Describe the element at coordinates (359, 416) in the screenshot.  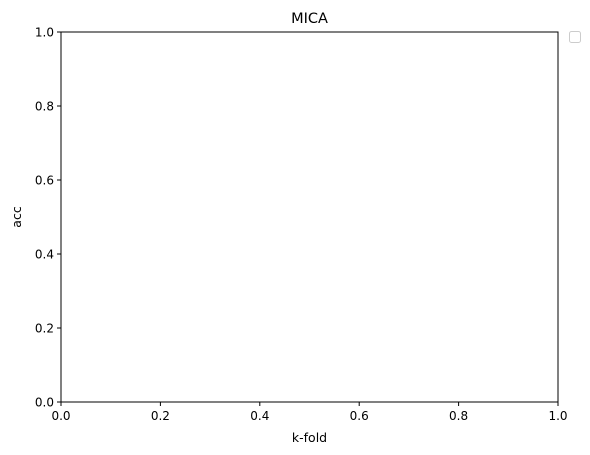
I see `x-tick-label: 0.6` at that location.